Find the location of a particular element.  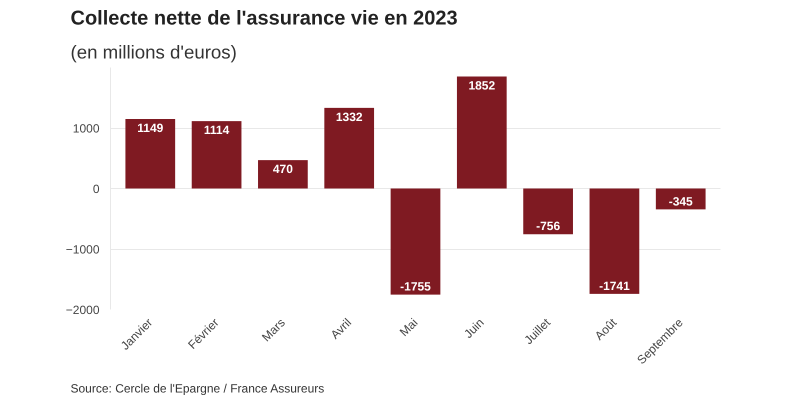

chart-title: Collecte nette de l'assurance vie en 2023 is located at coordinates (264, 19).